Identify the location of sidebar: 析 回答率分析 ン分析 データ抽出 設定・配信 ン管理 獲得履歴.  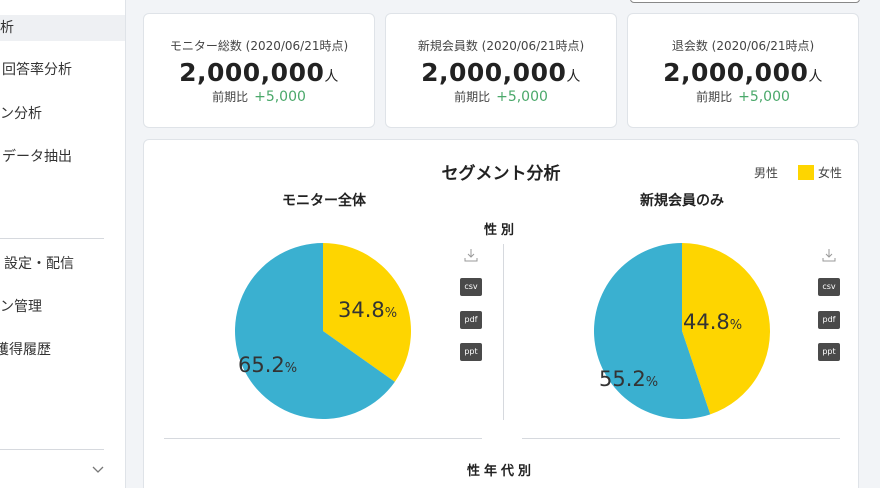
(63, 244).